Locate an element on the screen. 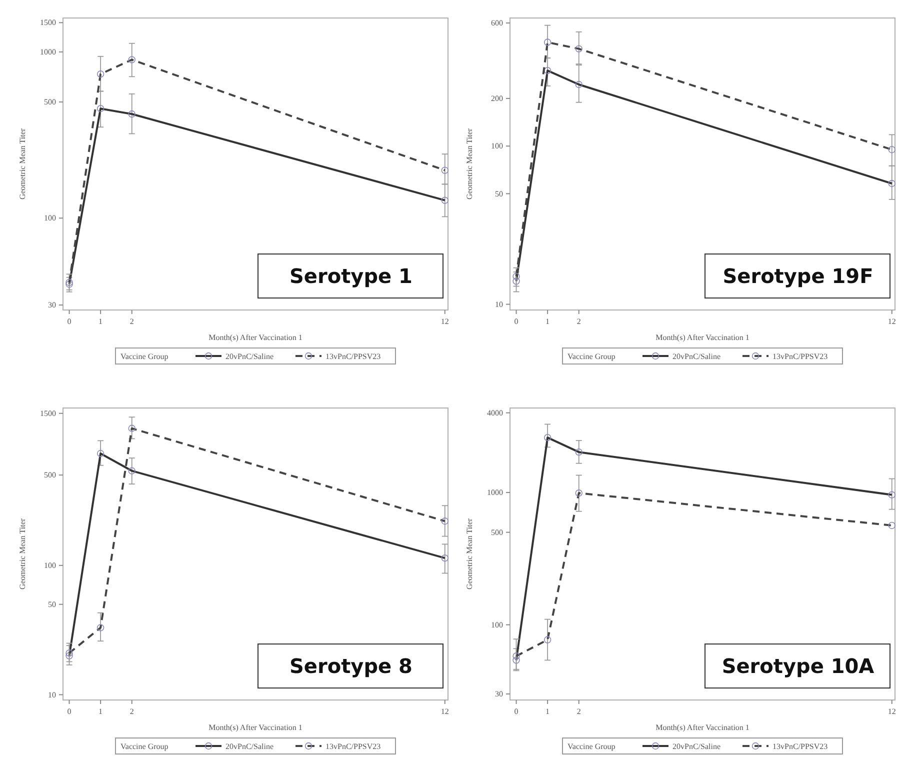 The height and width of the screenshot is (781, 909). y-tick-label: 600 is located at coordinates (497, 23).